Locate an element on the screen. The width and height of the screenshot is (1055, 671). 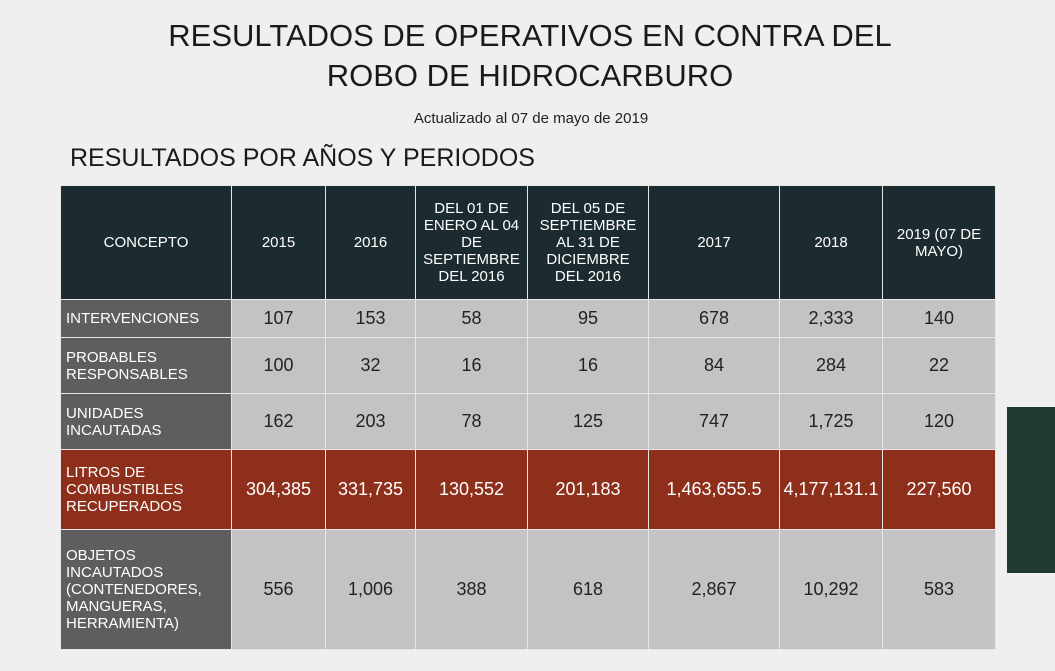
side-panel is located at coordinates (1031, 490).